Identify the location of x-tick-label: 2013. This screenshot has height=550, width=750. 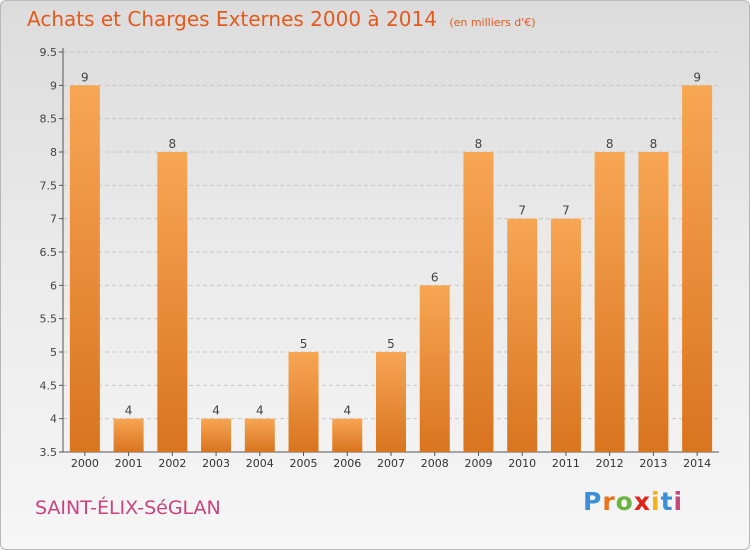
(653, 463).